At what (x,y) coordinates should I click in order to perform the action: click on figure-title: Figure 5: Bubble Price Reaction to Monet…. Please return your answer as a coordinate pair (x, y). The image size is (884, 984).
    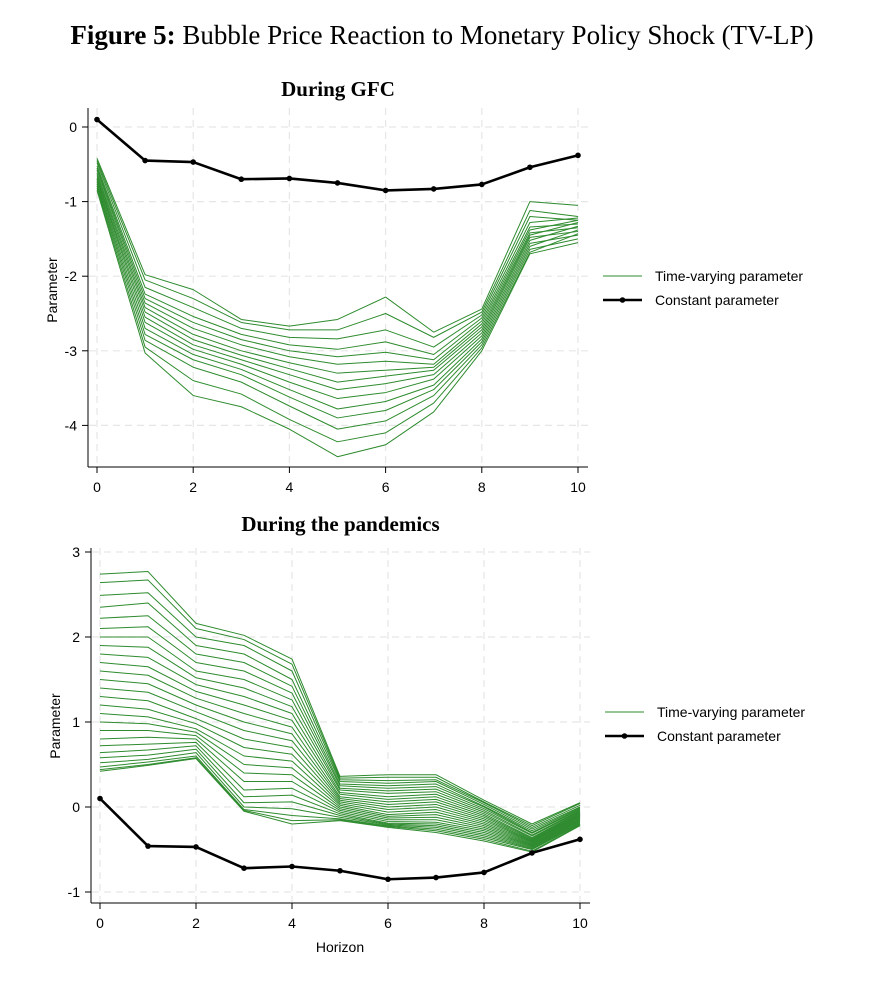
    Looking at the image, I should click on (442, 35).